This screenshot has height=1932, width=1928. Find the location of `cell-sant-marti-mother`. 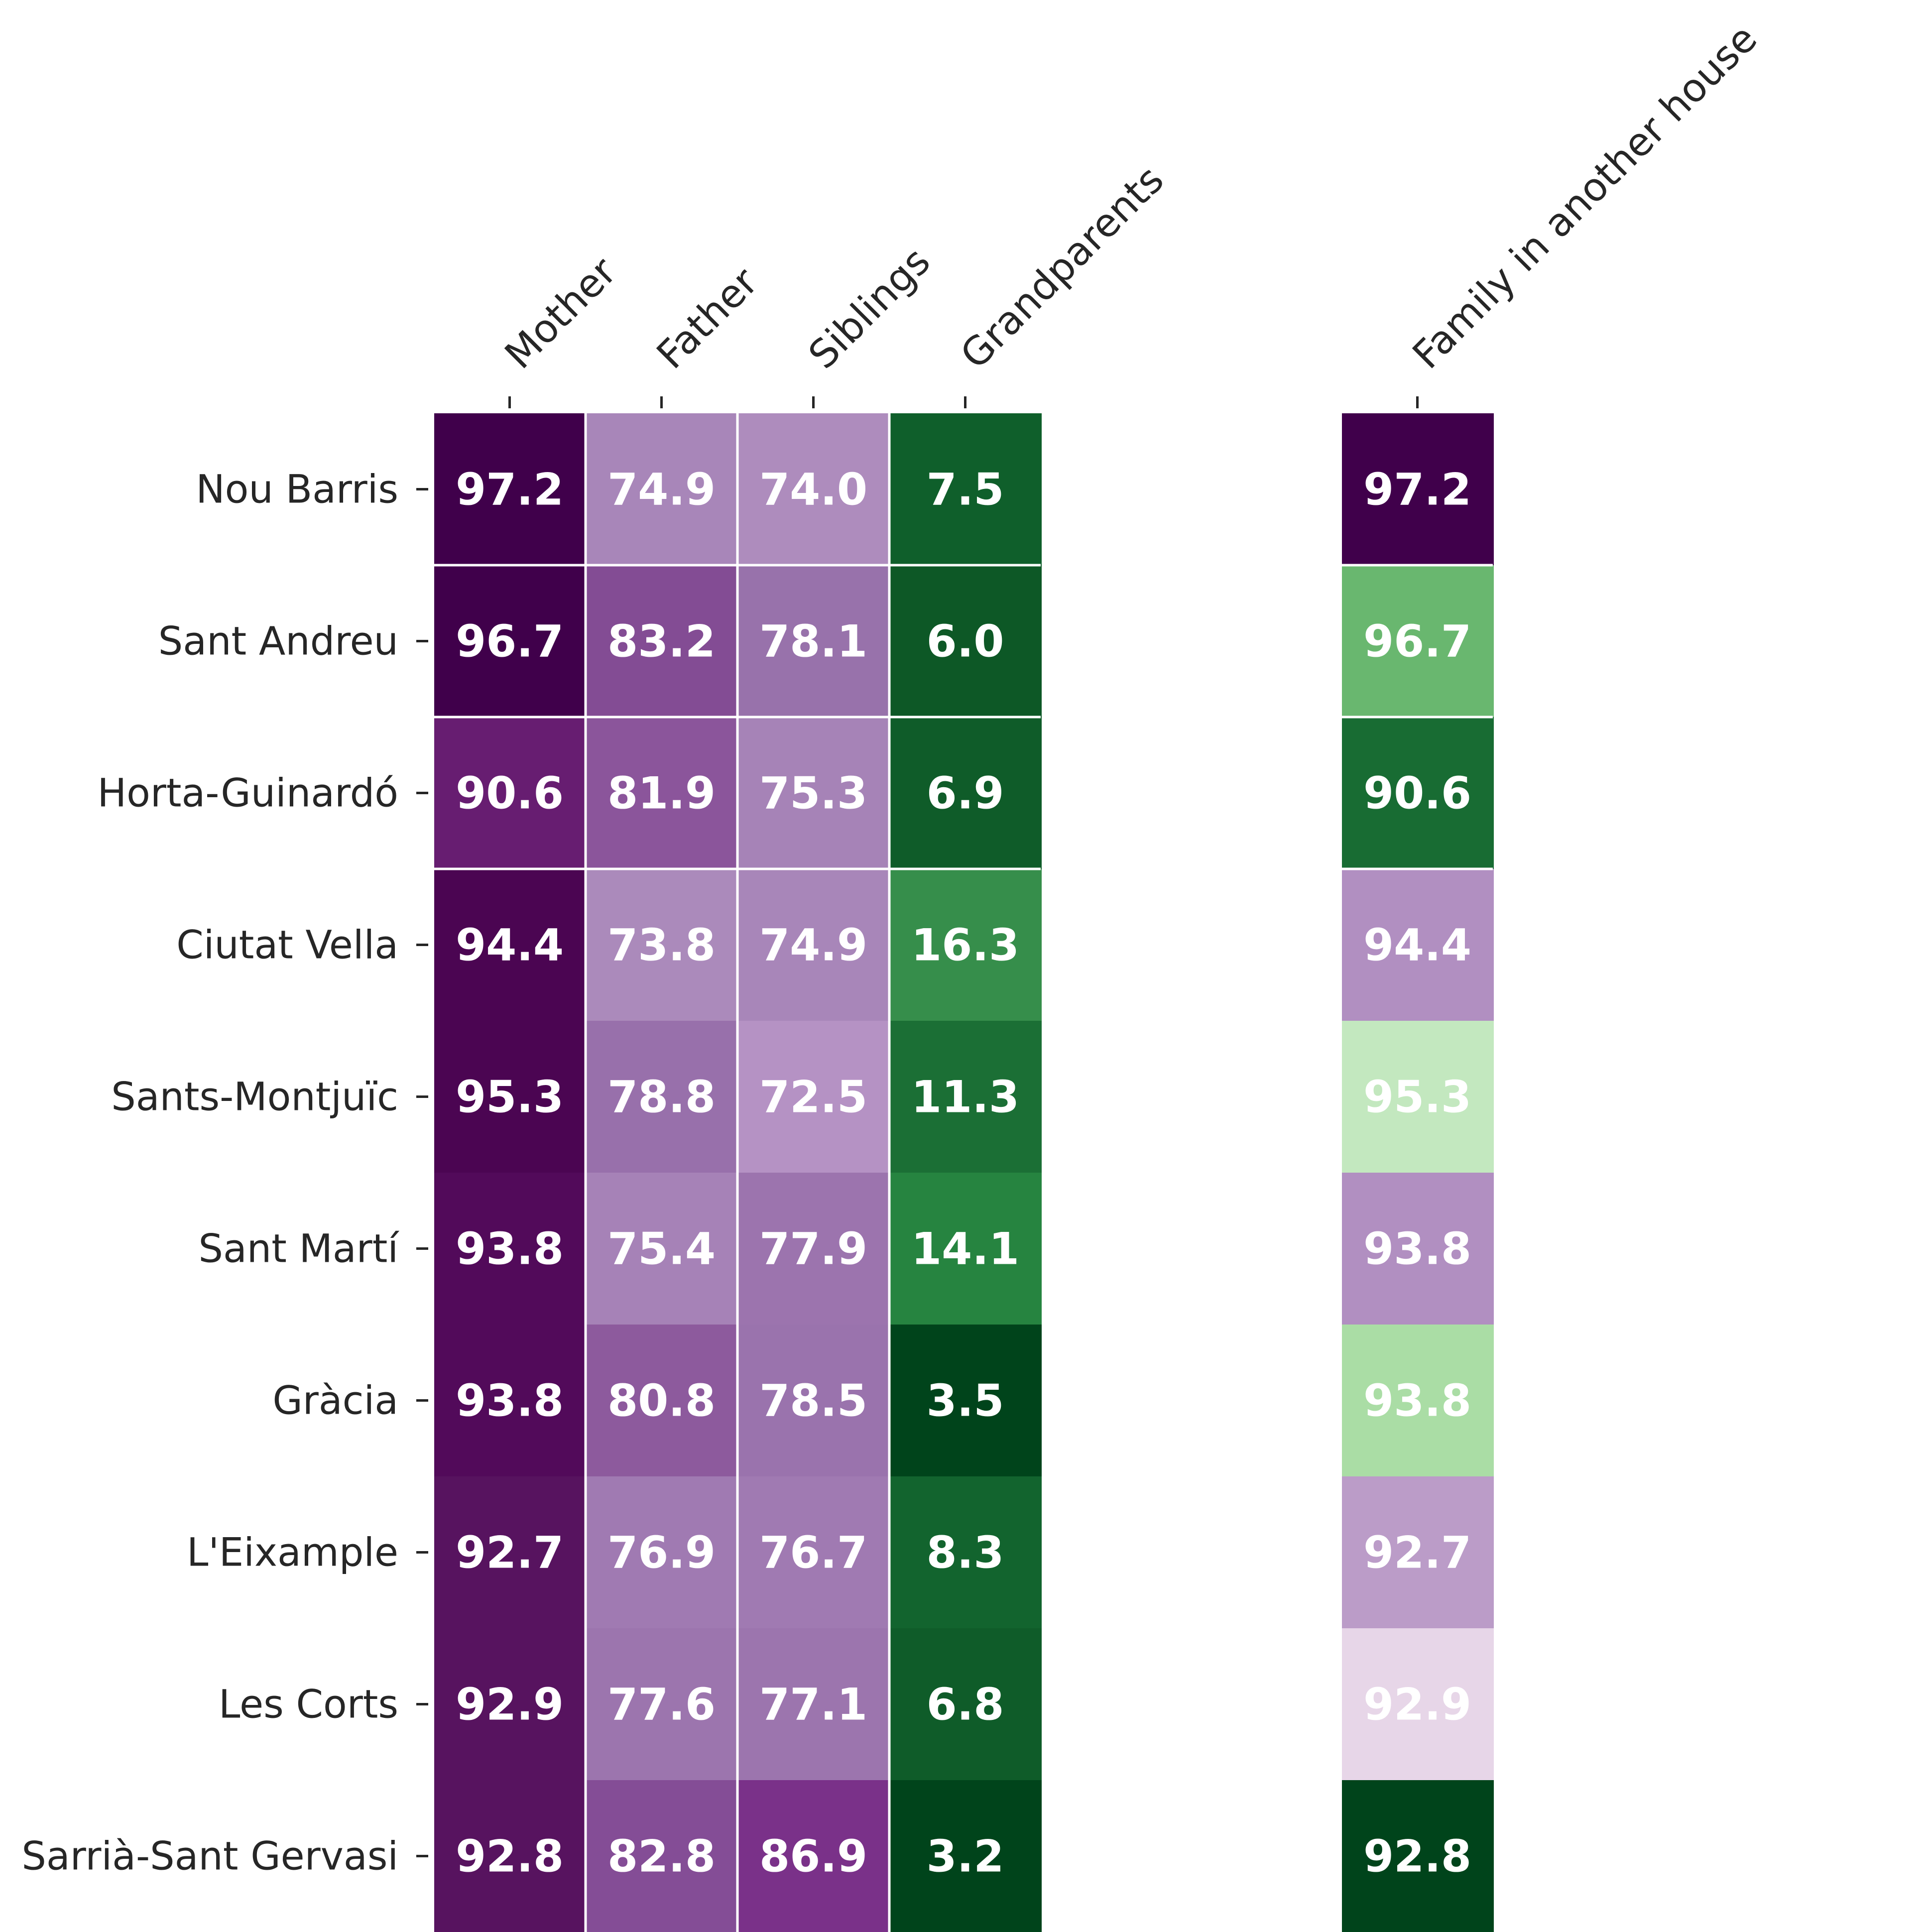

cell-sant-marti-mother is located at coordinates (510, 1249).